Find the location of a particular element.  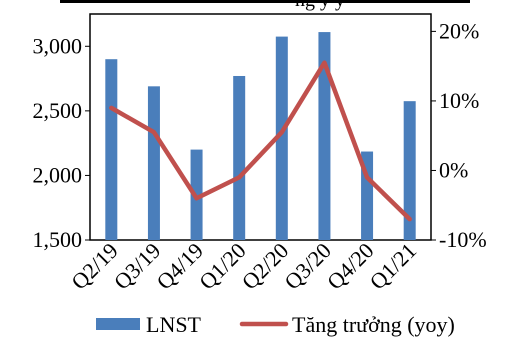

left-axis-ticks: 1,500 2,000 2,500 3,000 is located at coordinates (61, 142).